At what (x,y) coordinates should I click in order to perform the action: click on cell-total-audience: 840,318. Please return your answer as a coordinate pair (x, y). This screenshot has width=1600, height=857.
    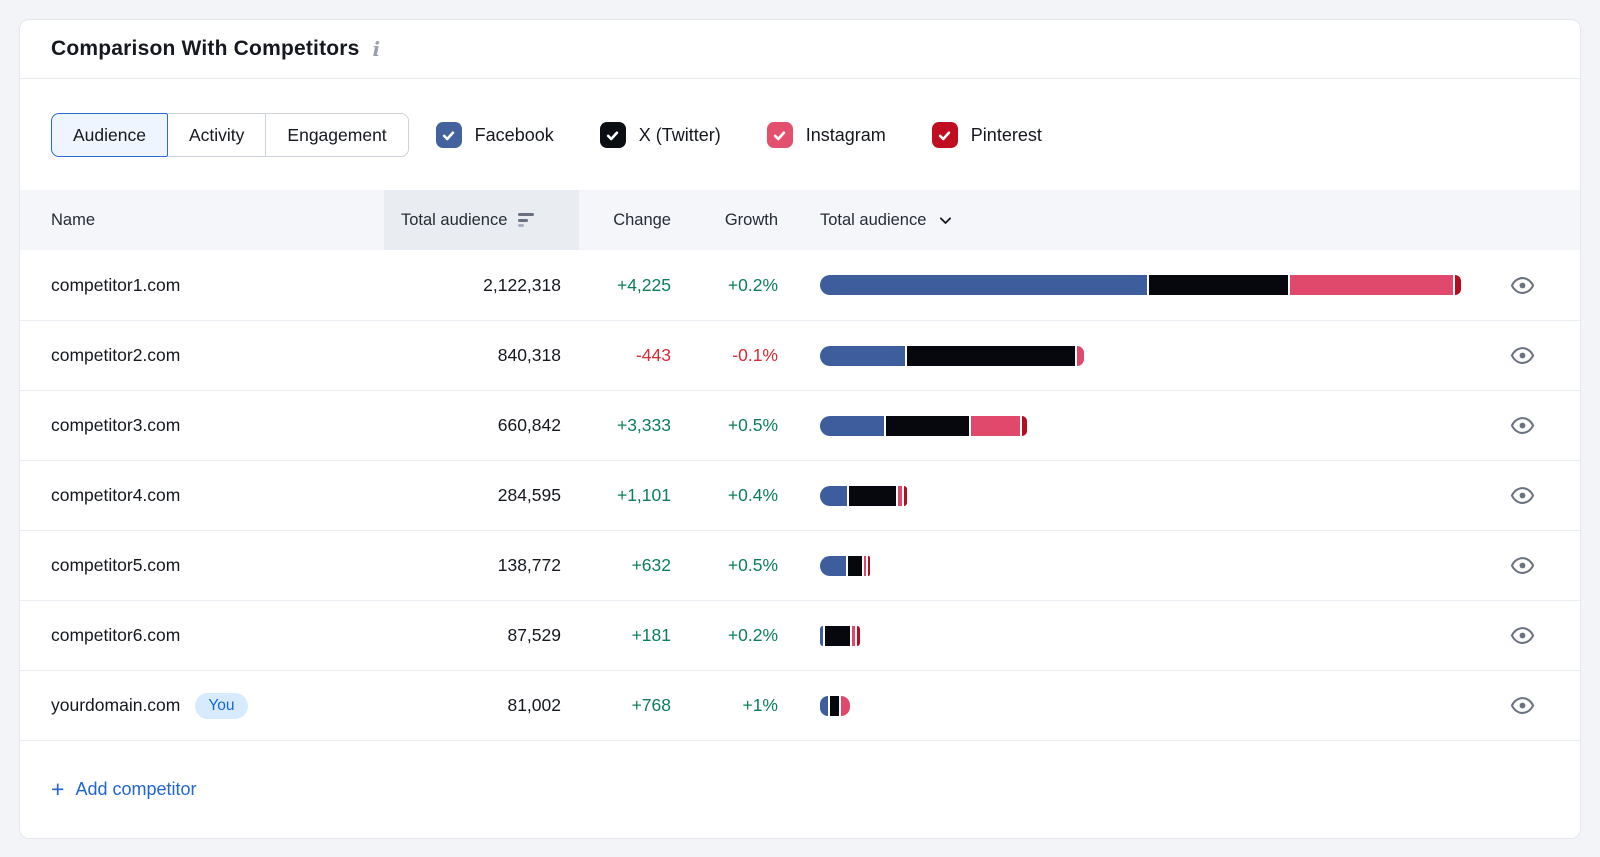
    Looking at the image, I should click on (529, 355).